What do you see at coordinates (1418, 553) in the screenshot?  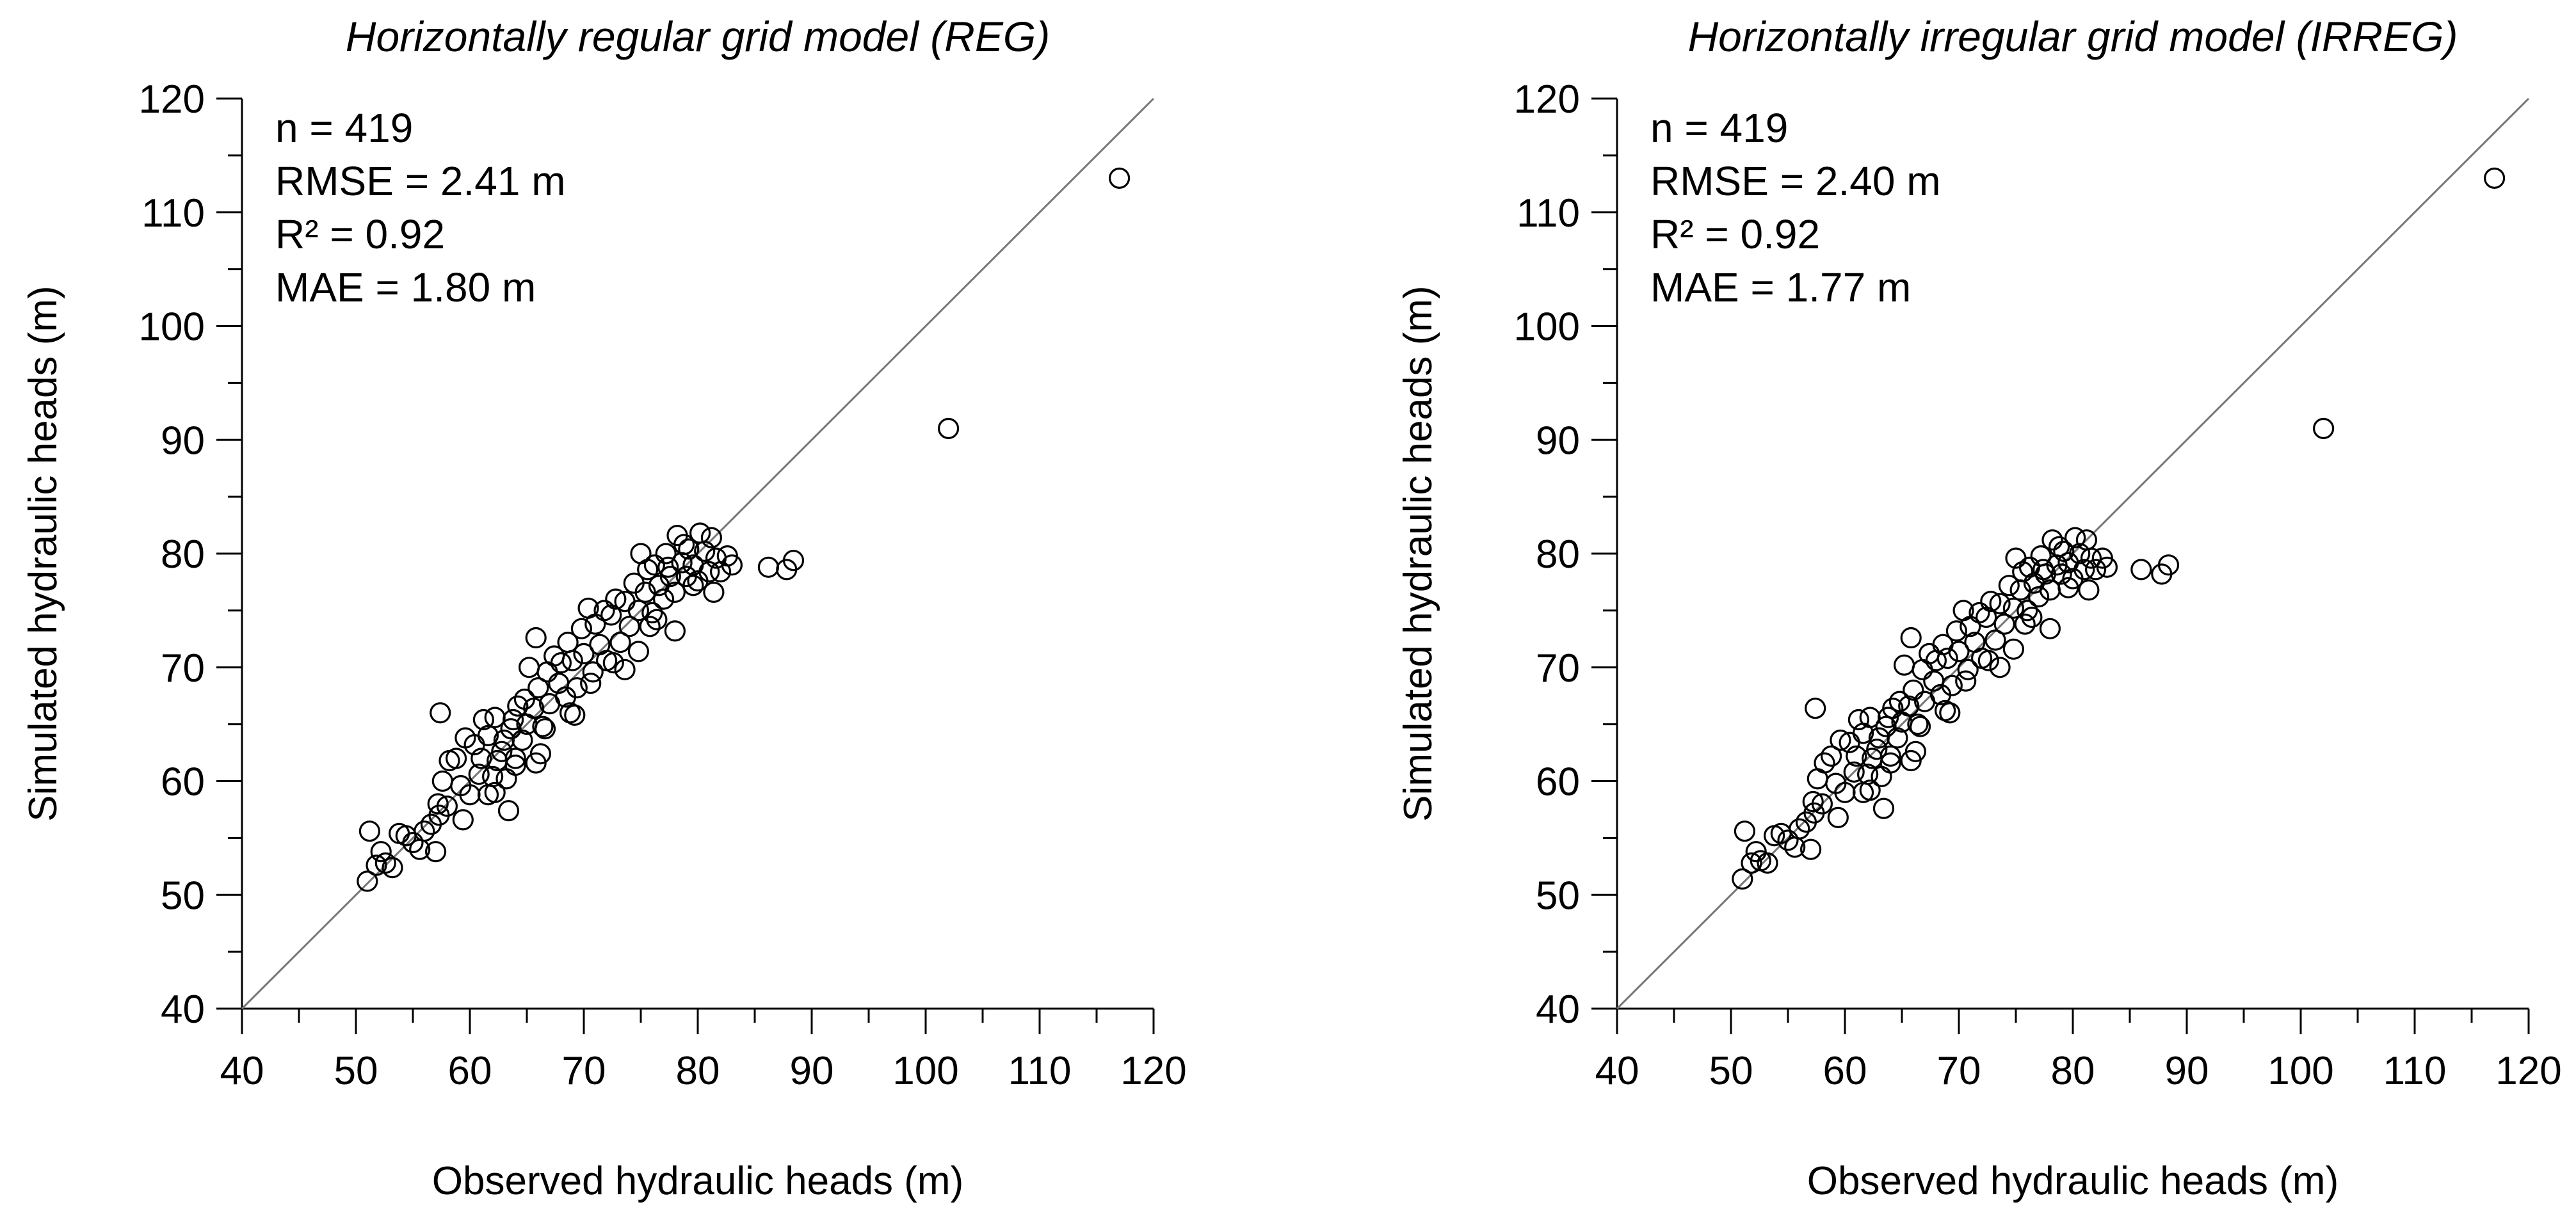 I see `y-axis-label: Simulated hydraulic heads (m)` at bounding box center [1418, 553].